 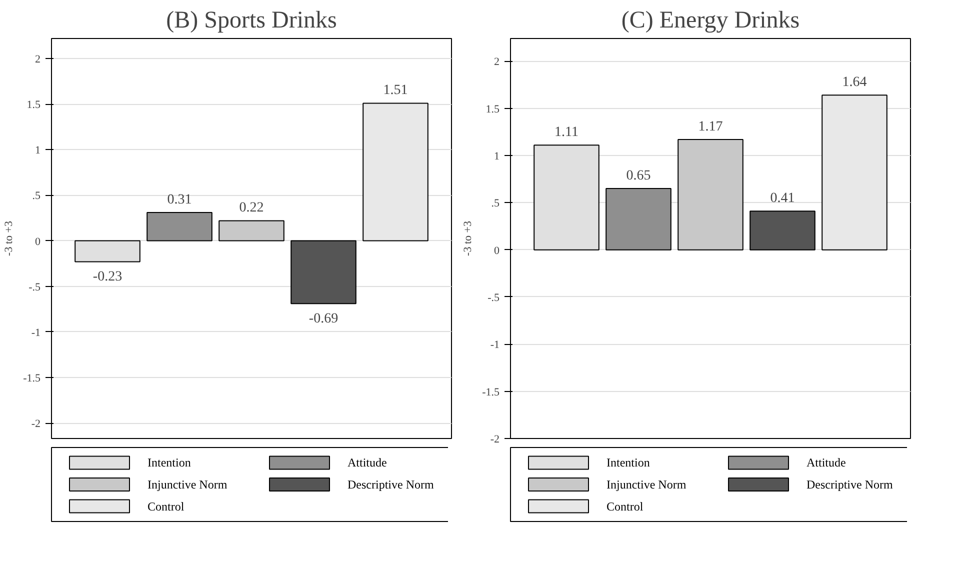 What do you see at coordinates (566, 132) in the screenshot?
I see `data-label: 1.11` at bounding box center [566, 132].